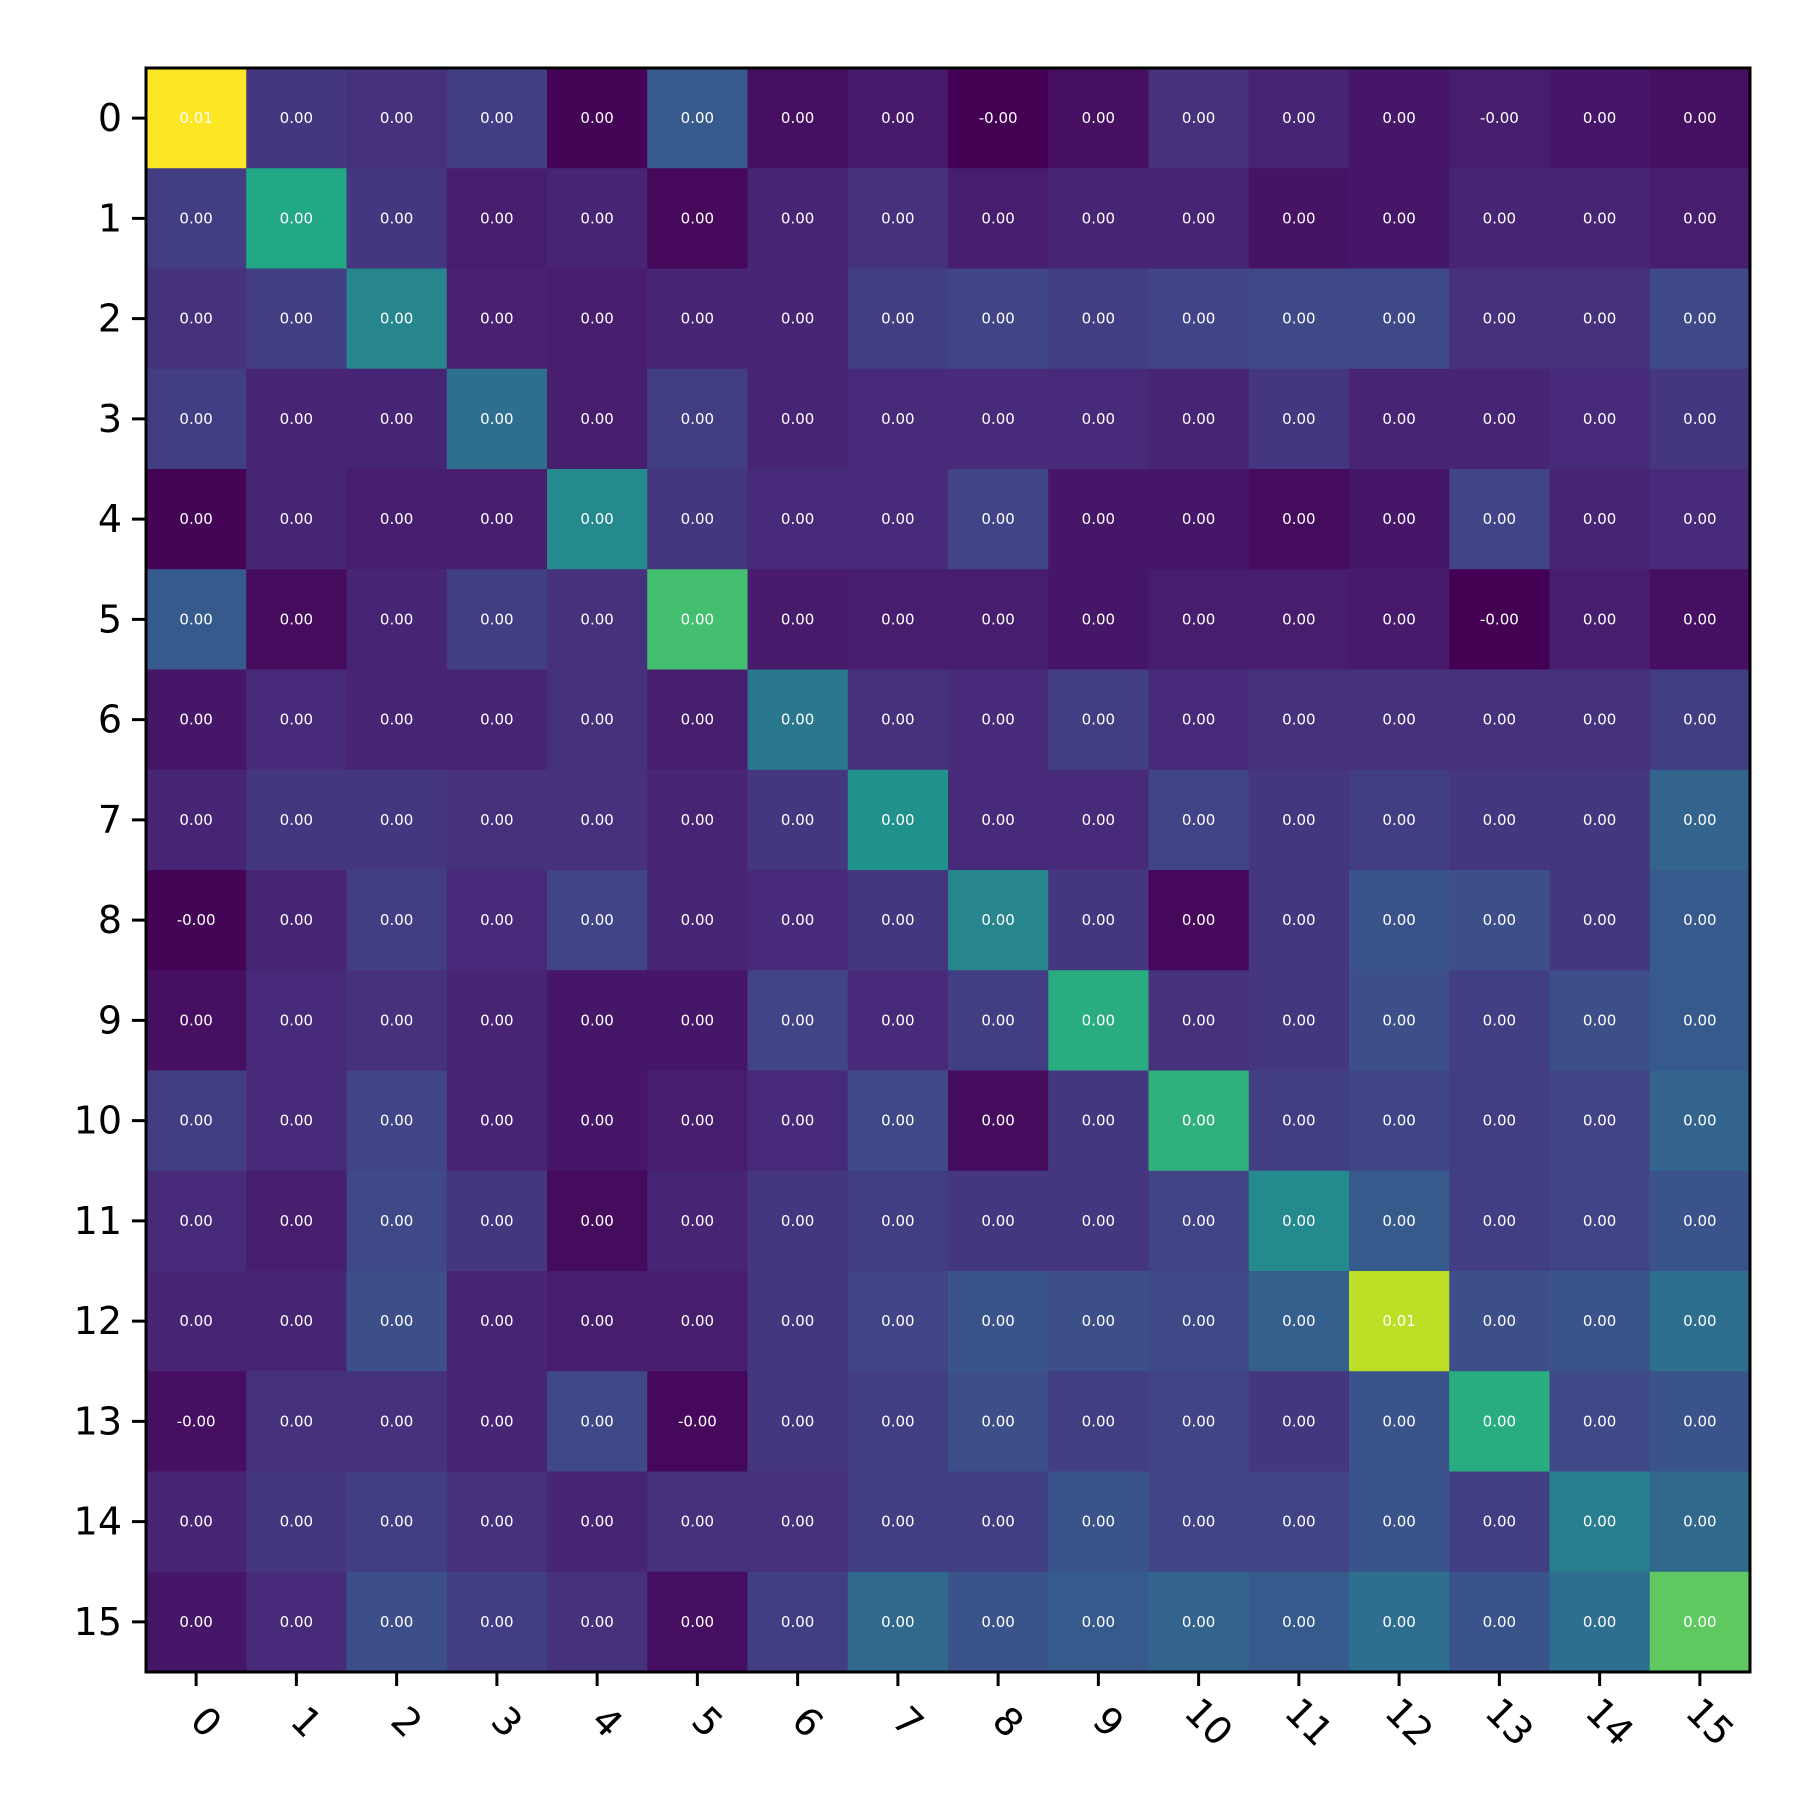 The width and height of the screenshot is (1800, 1800). I want to click on cell-value-label-4-15: 0.00, so click(1699, 519).